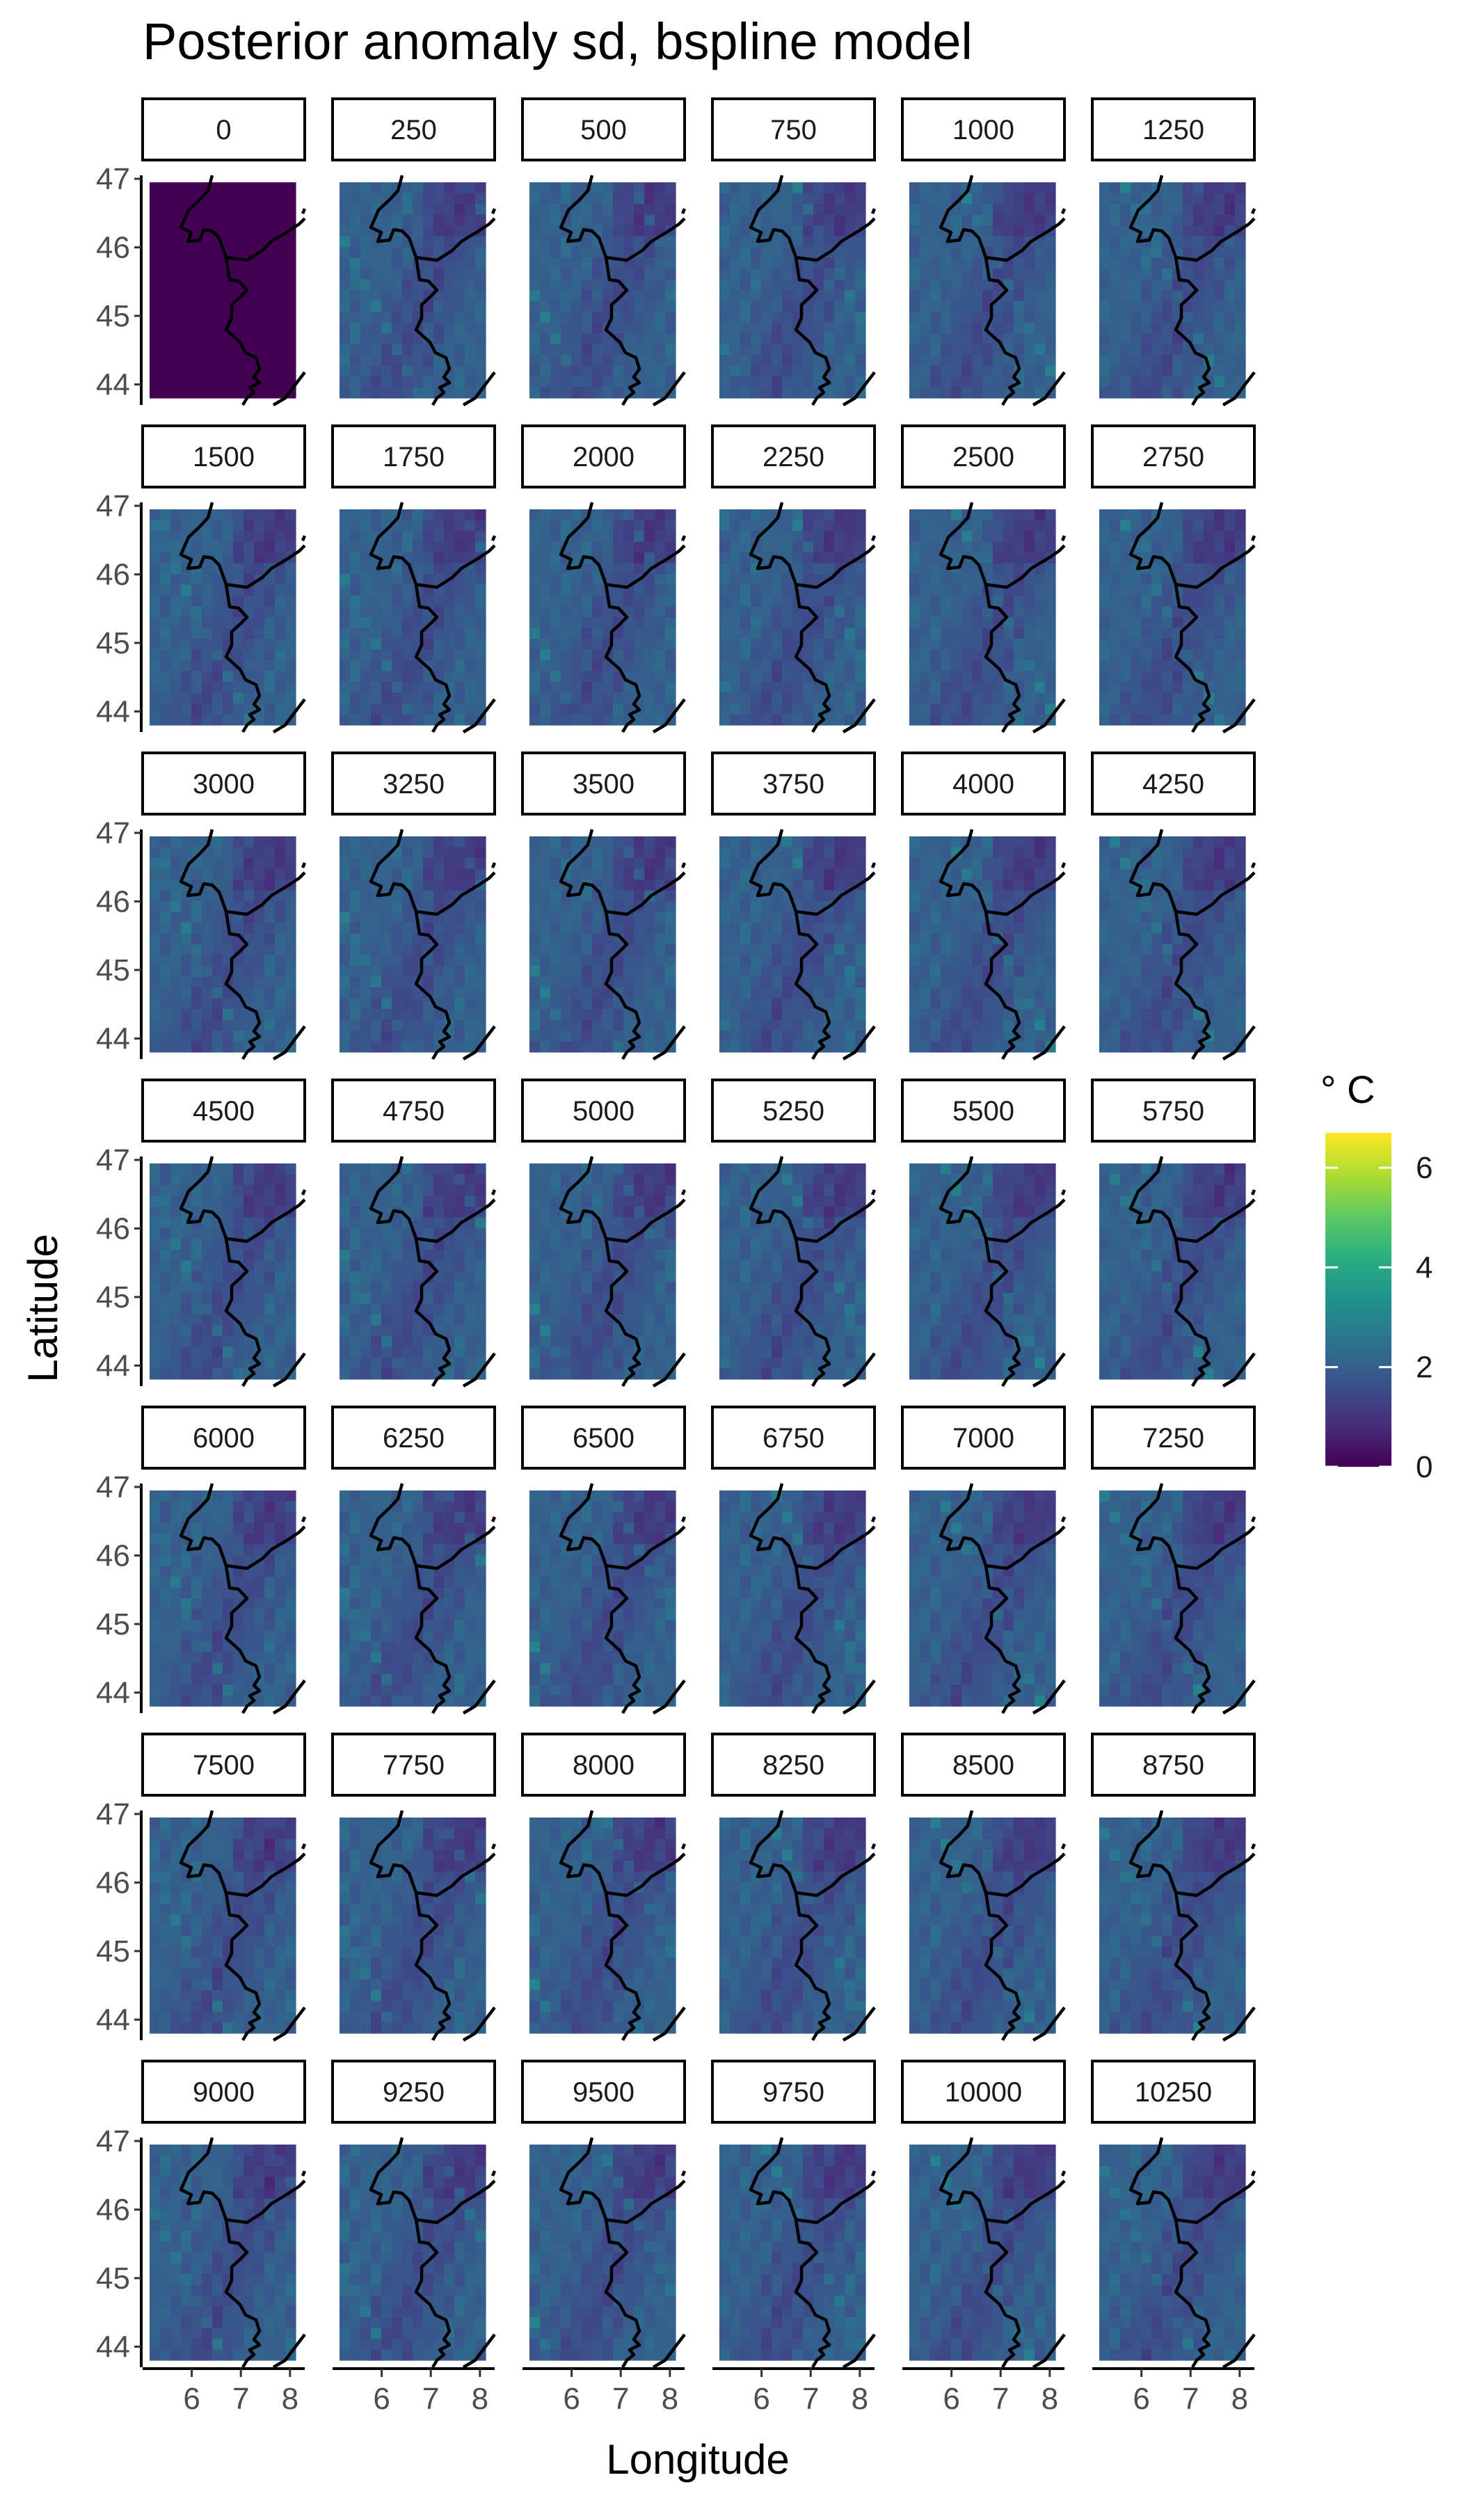  What do you see at coordinates (1174, 578) in the screenshot?
I see `facet-panel: 2750` at bounding box center [1174, 578].